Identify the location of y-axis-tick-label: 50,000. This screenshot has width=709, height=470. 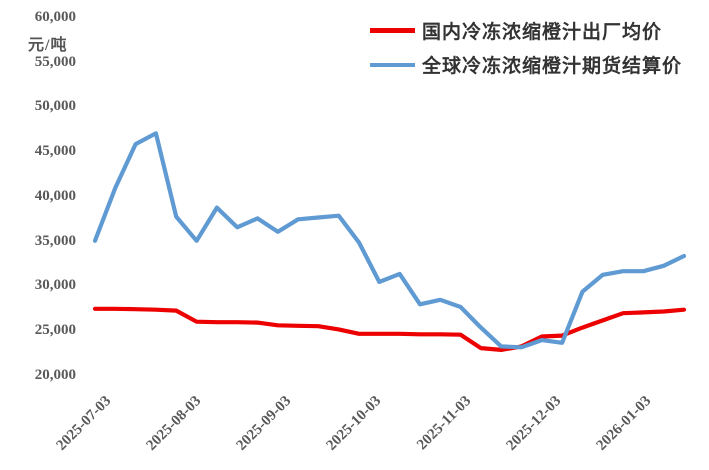
(55, 106).